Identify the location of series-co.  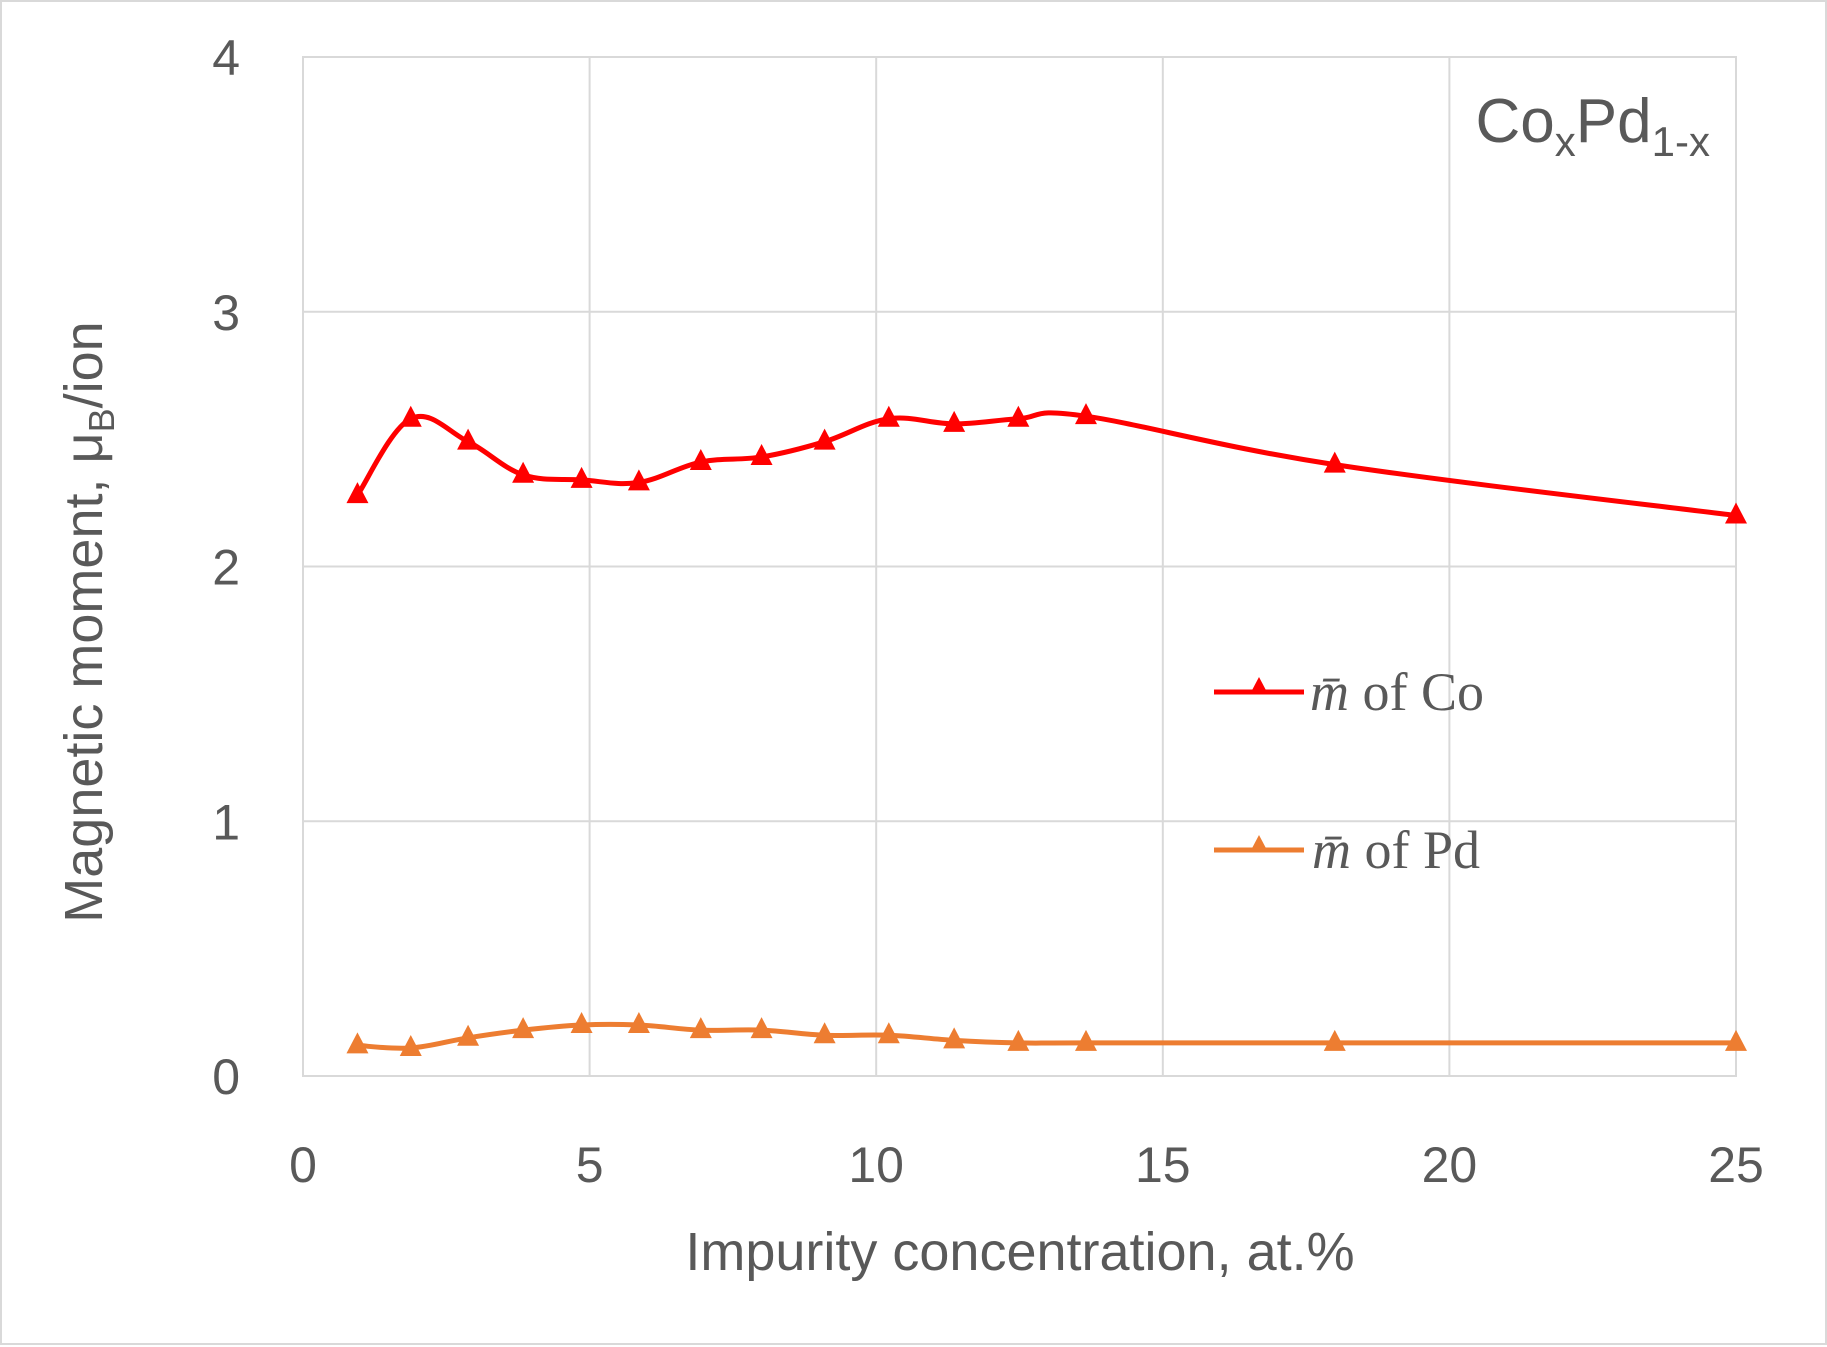
(1046, 463).